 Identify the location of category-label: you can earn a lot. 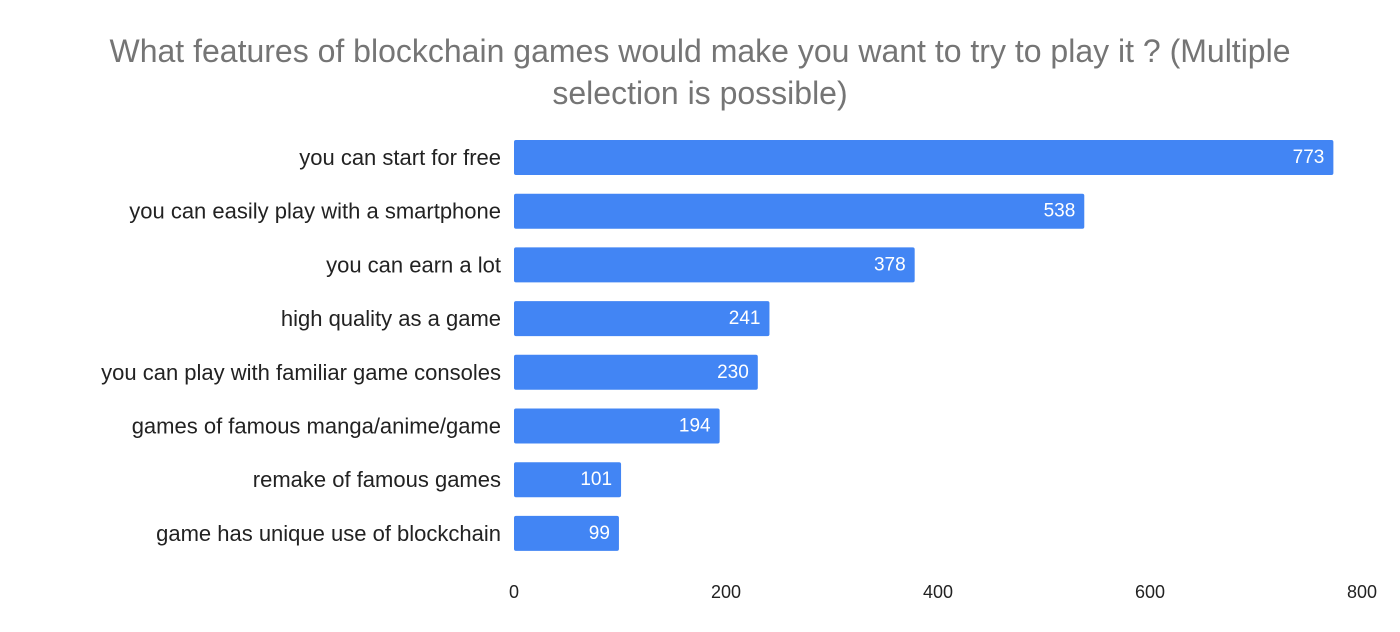
(413, 264).